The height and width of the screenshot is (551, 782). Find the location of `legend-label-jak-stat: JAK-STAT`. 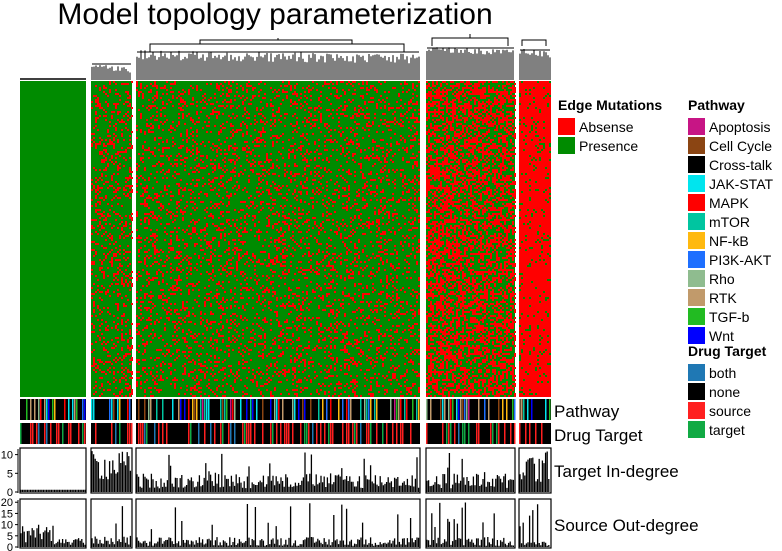

legend-label-jak-stat: JAK-STAT is located at coordinates (741, 184).